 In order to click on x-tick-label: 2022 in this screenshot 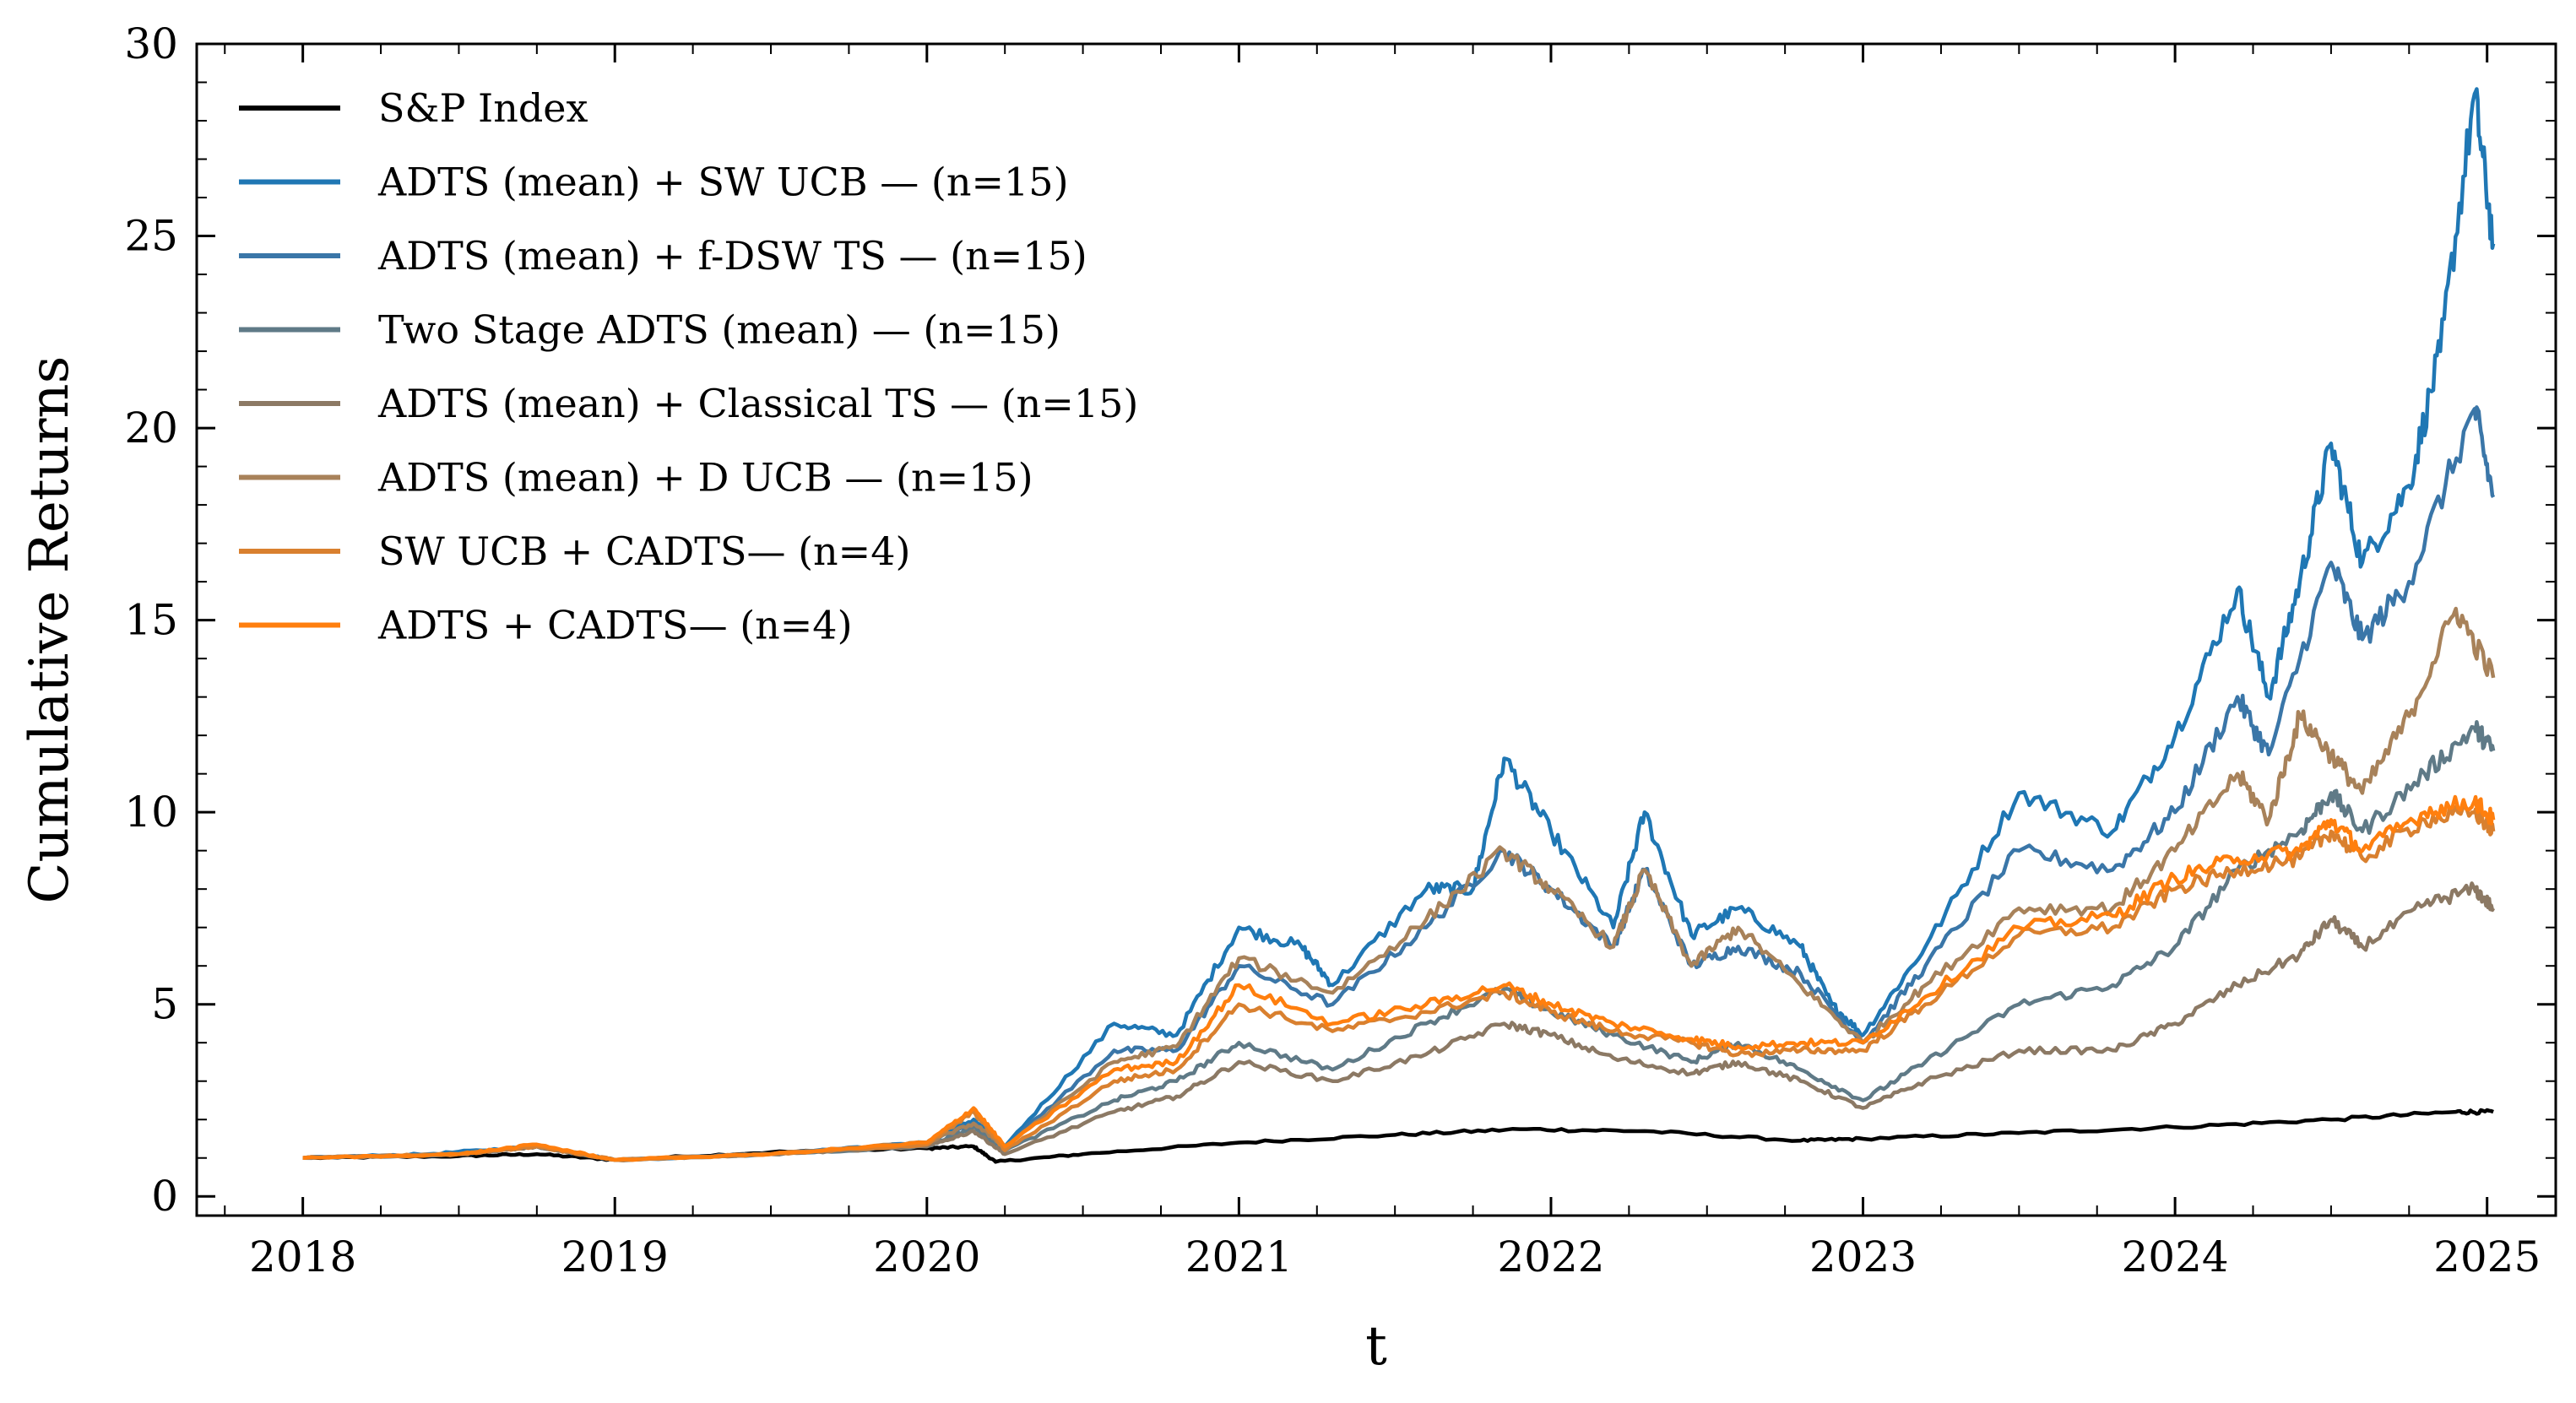, I will do `click(1551, 1256)`.